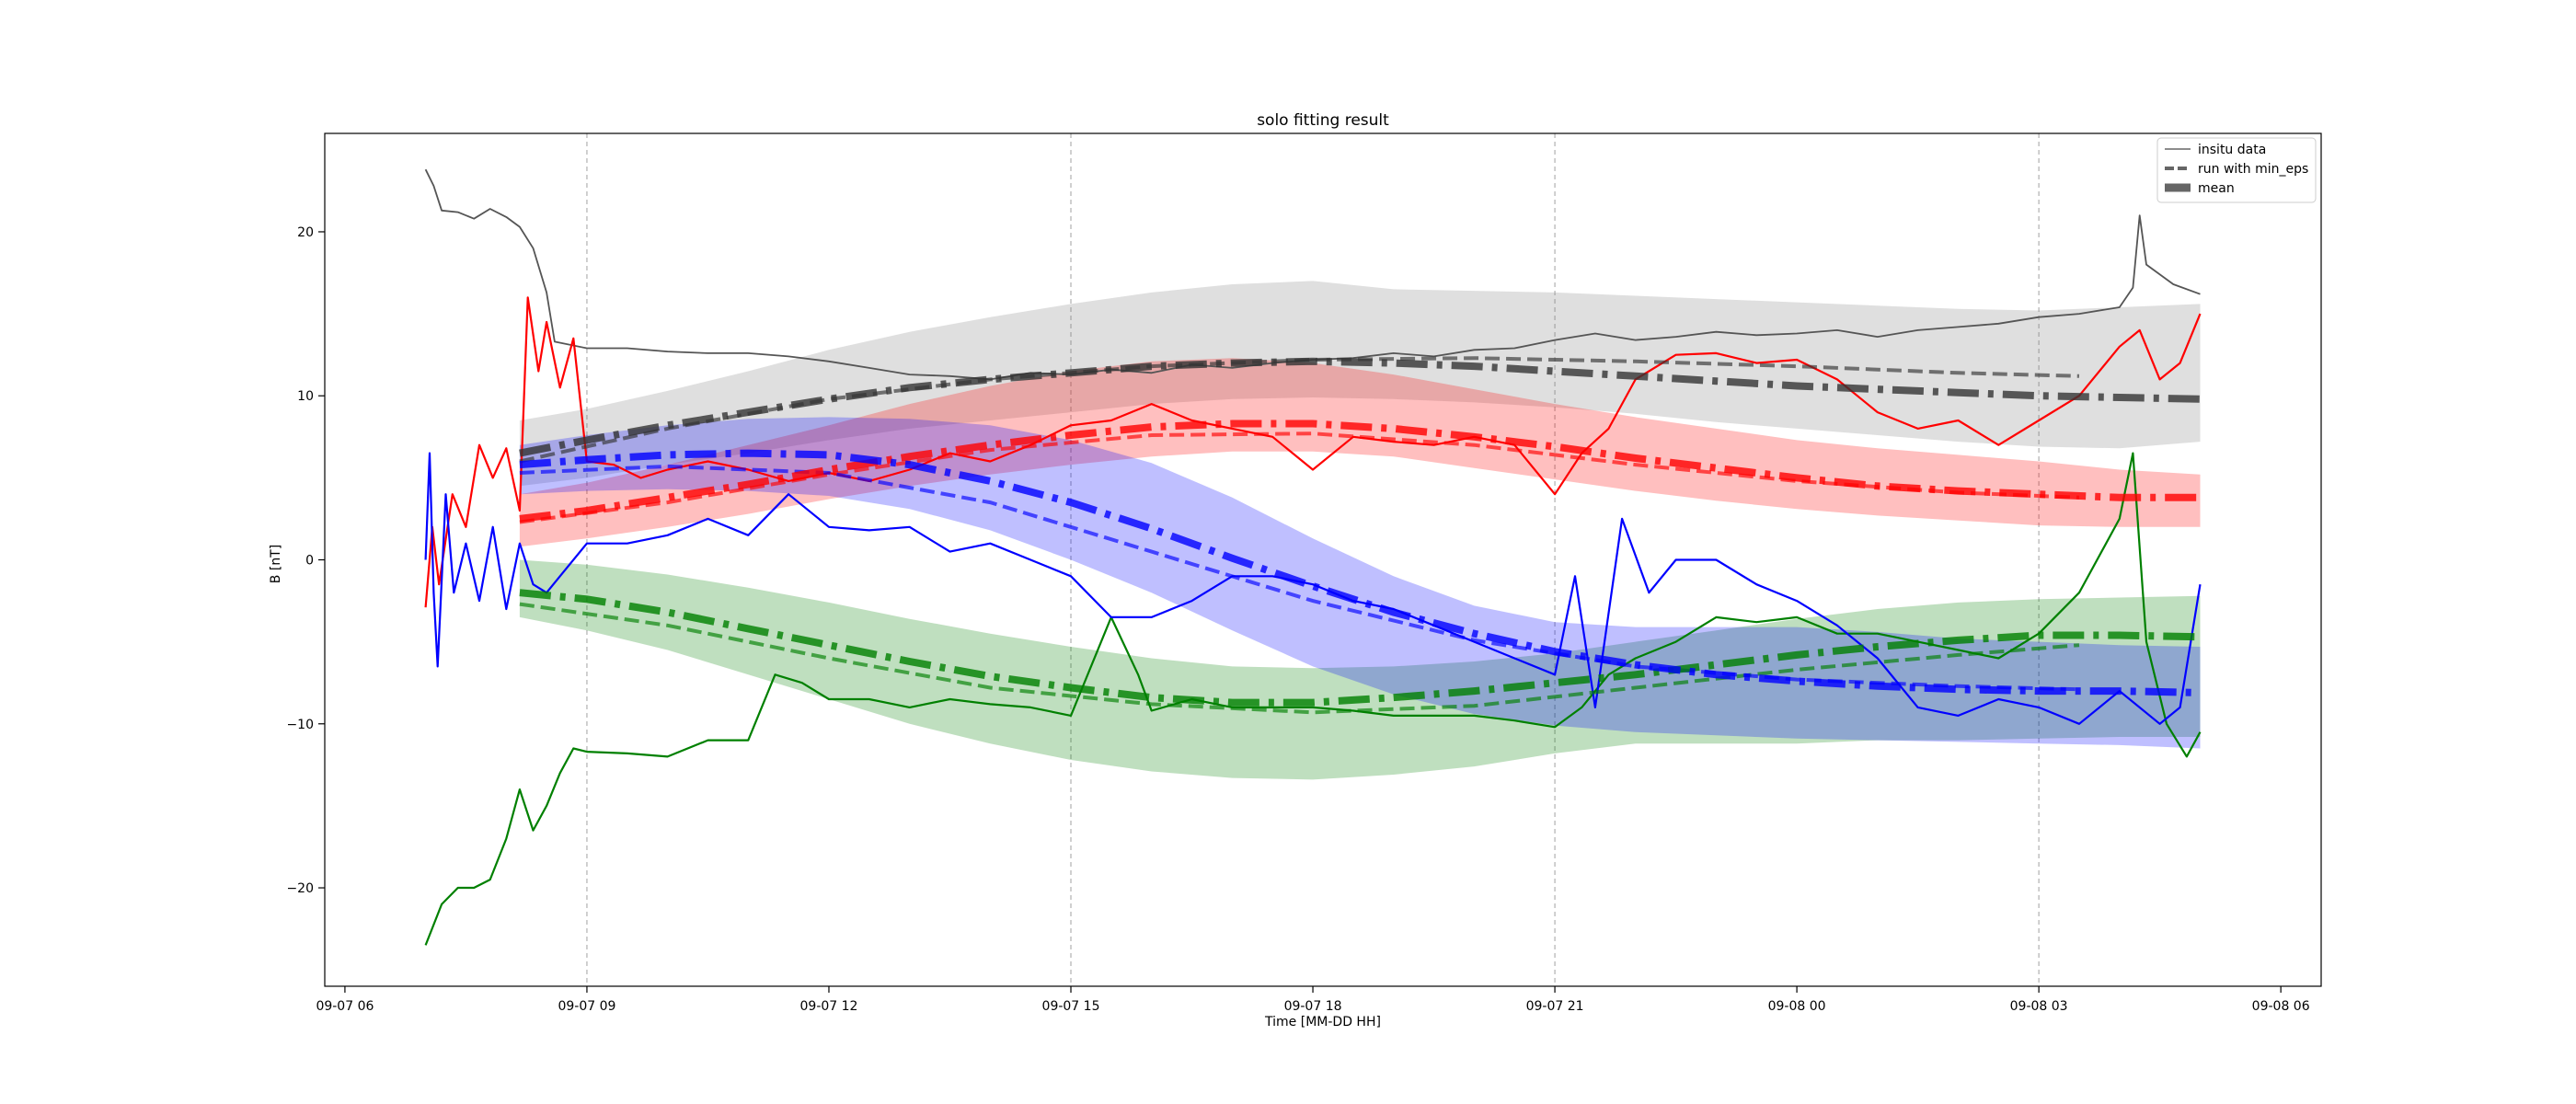  What do you see at coordinates (300, 888) in the screenshot?
I see `y-tick-label-0: −20` at bounding box center [300, 888].